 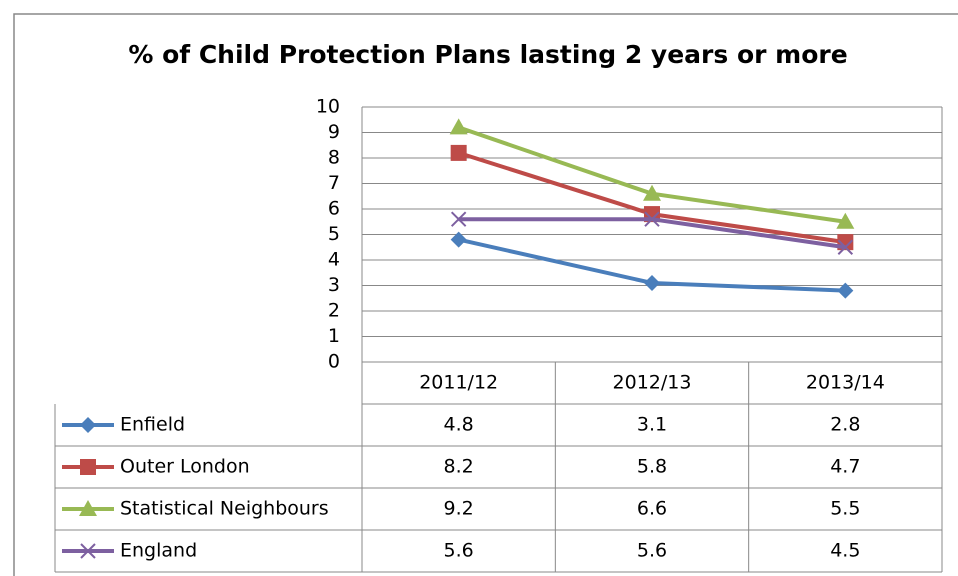 What do you see at coordinates (845, 551) in the screenshot?
I see `table-value: 4.5` at bounding box center [845, 551].